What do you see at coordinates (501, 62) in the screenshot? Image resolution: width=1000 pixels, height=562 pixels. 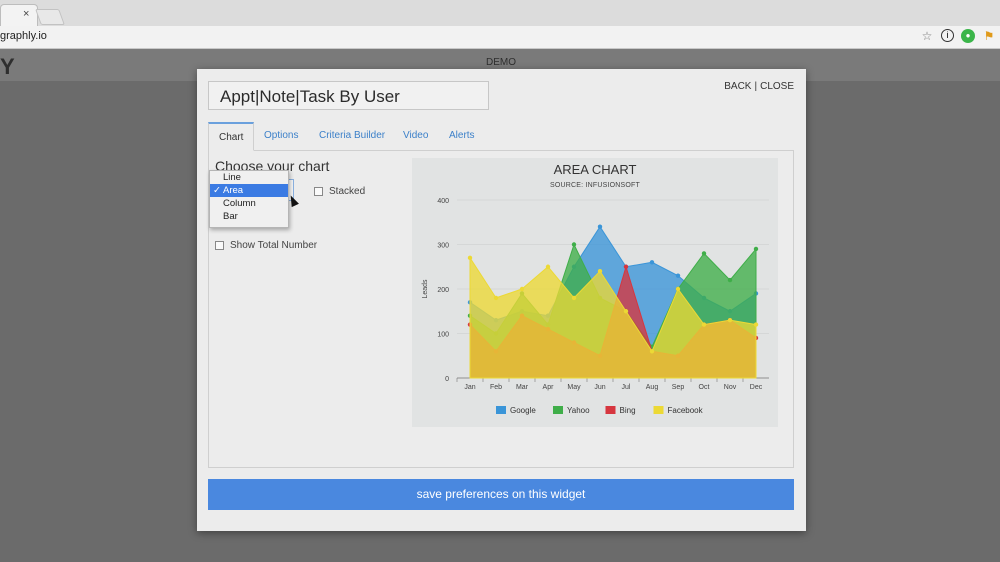 I see `background-demo-label: DEMO` at bounding box center [501, 62].